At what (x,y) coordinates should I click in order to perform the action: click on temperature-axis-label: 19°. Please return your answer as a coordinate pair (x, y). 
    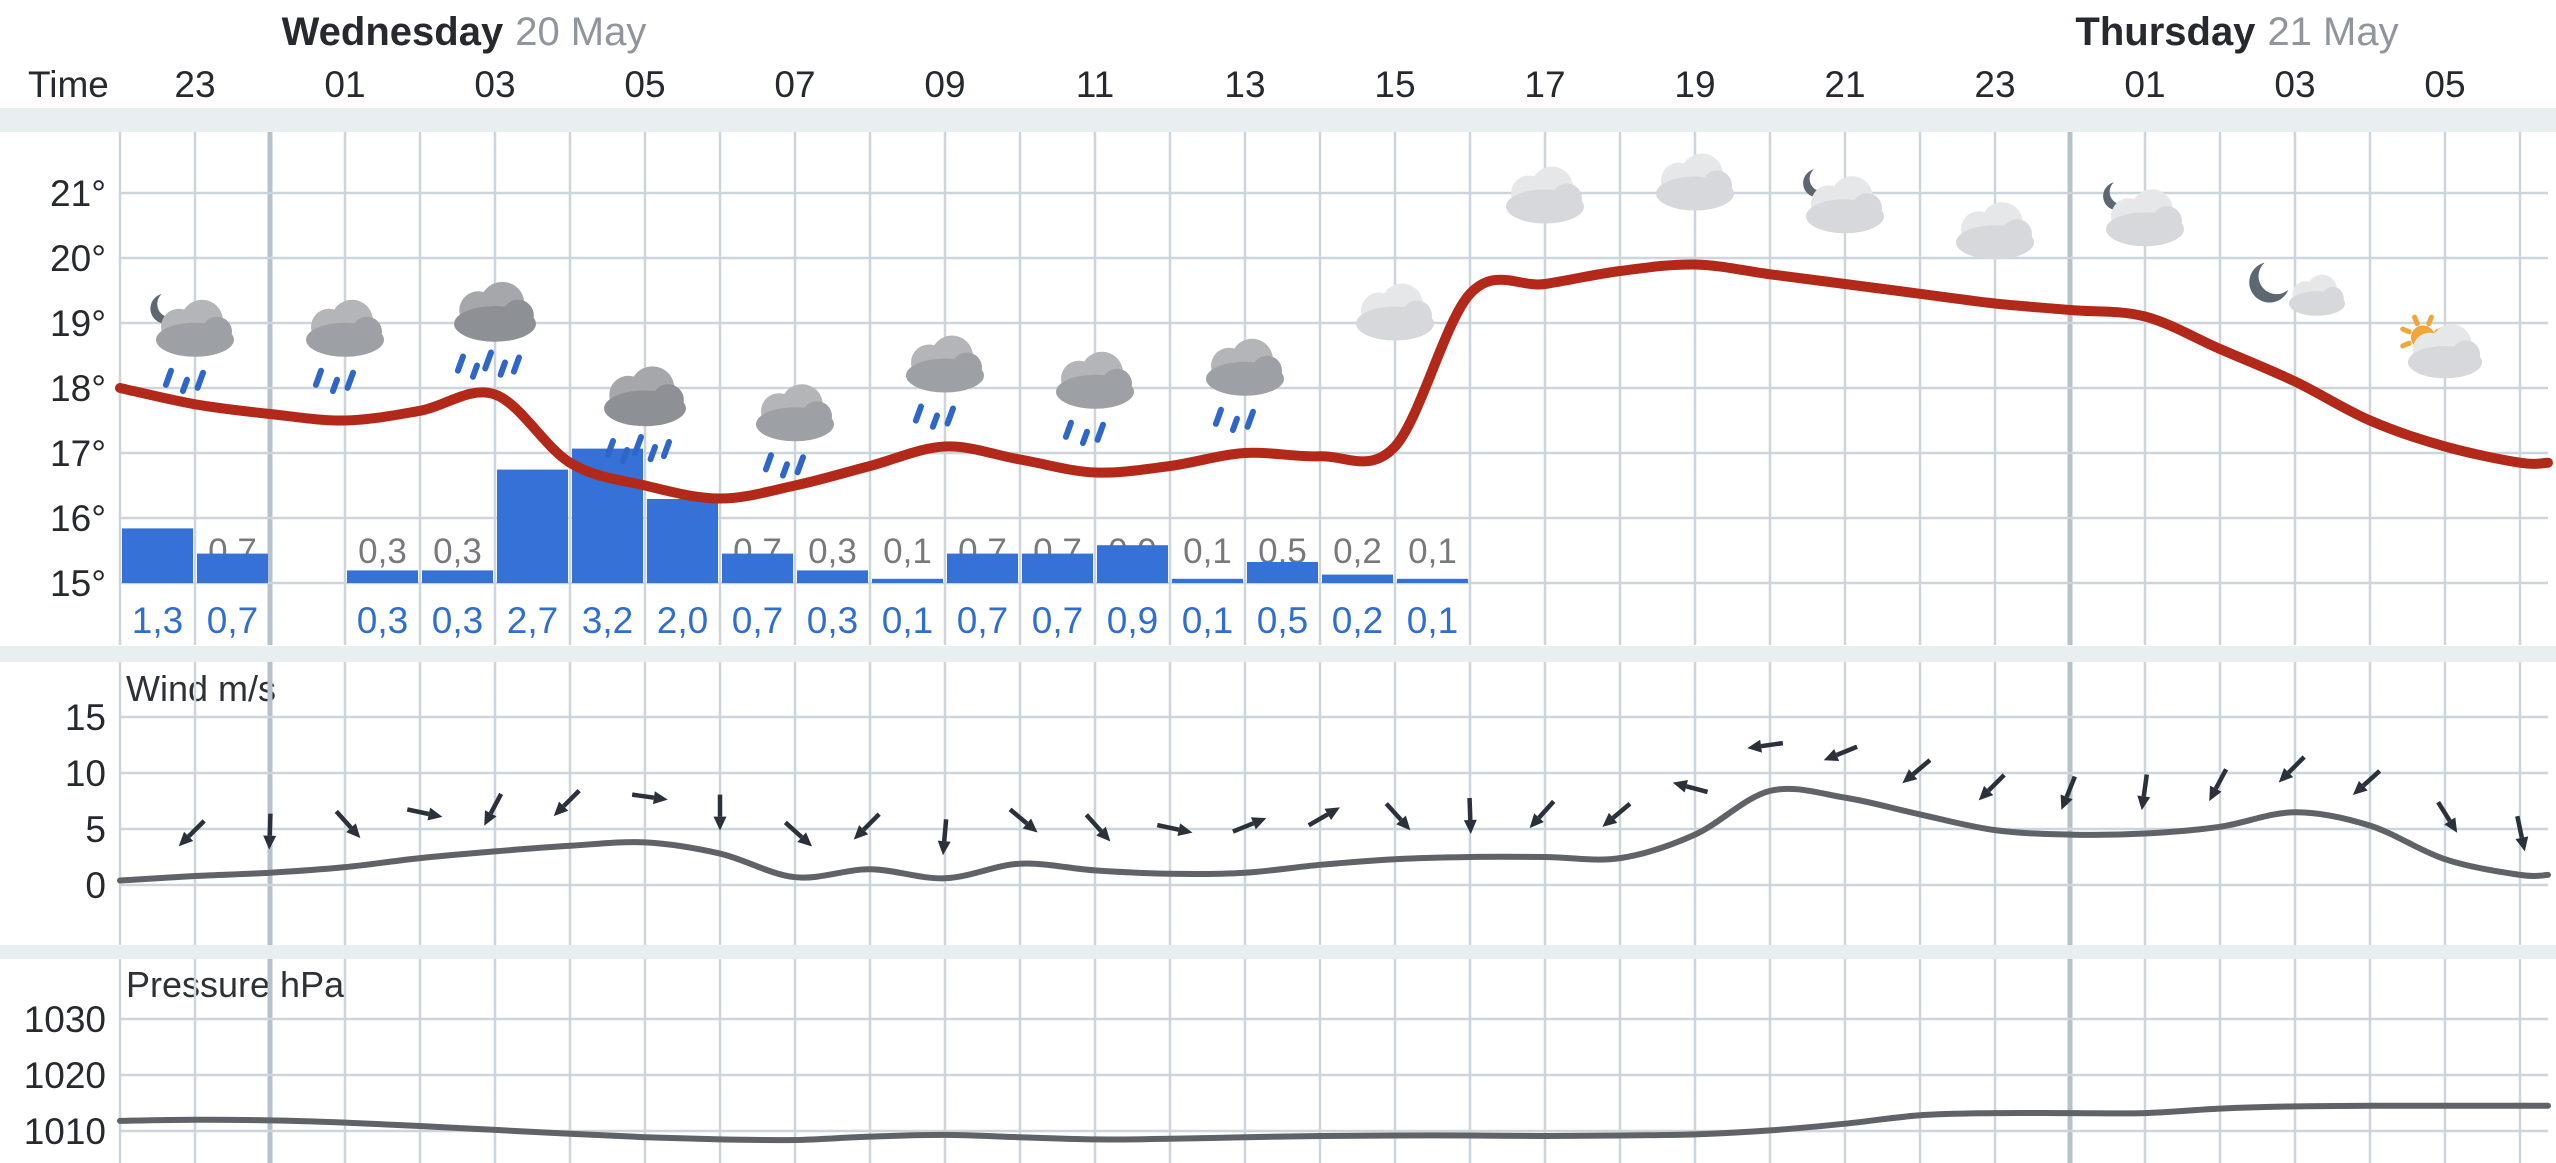
    Looking at the image, I should click on (78, 323).